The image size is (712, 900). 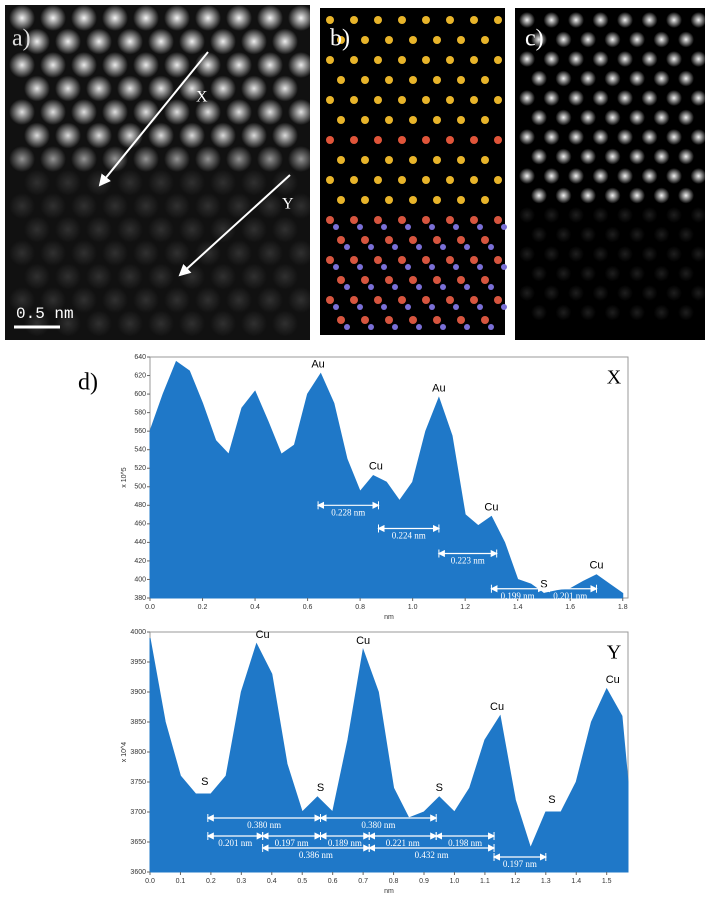 What do you see at coordinates (138, 872) in the screenshot?
I see `y-tick-label: 3600` at bounding box center [138, 872].